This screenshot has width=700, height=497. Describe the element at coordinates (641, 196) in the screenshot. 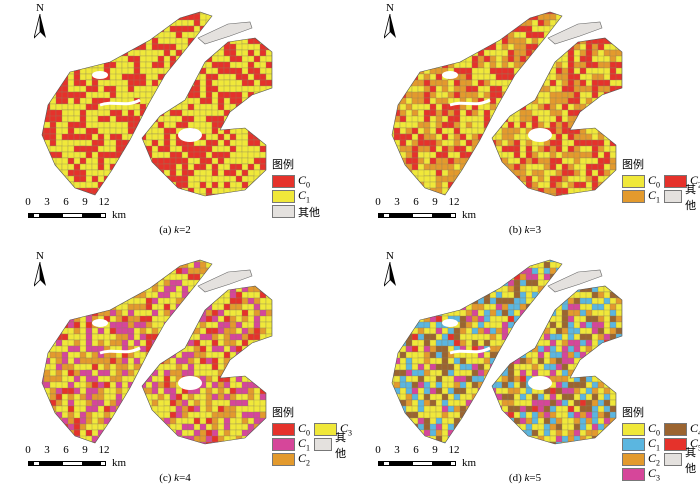

I see `legend-item: C1` at that location.